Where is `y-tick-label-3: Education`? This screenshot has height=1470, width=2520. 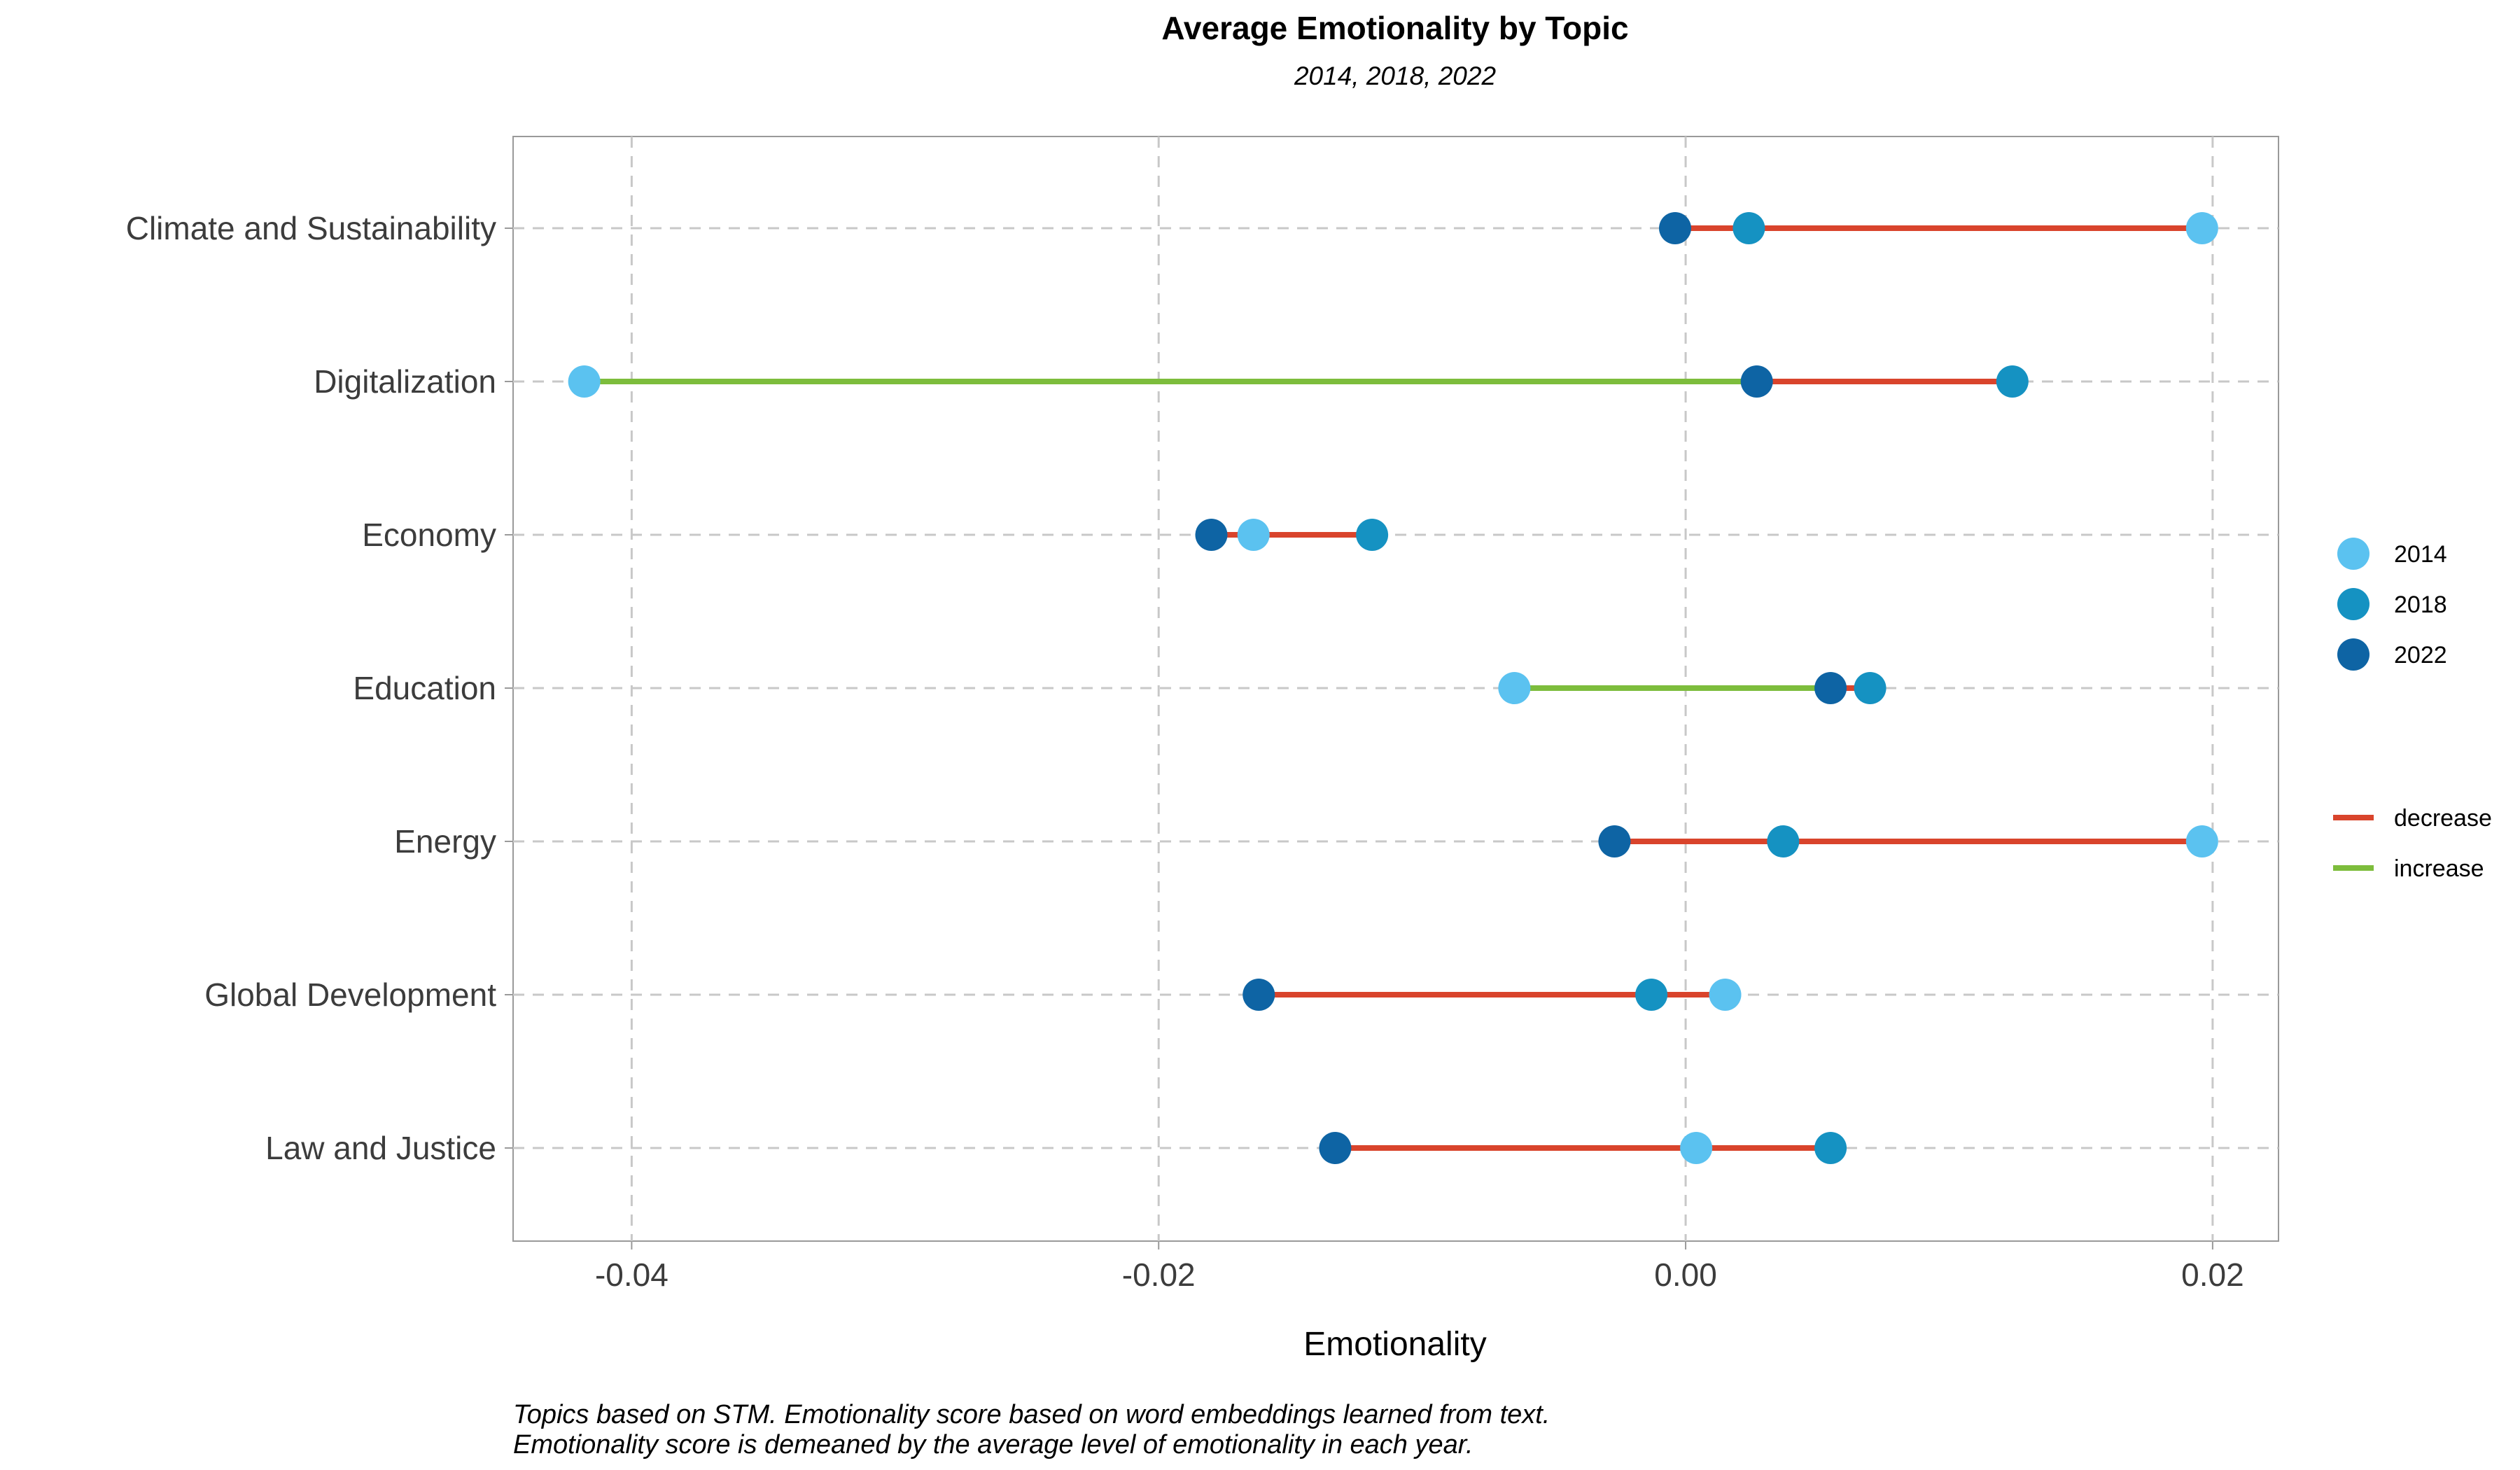
y-tick-label-3: Education is located at coordinates (424, 688).